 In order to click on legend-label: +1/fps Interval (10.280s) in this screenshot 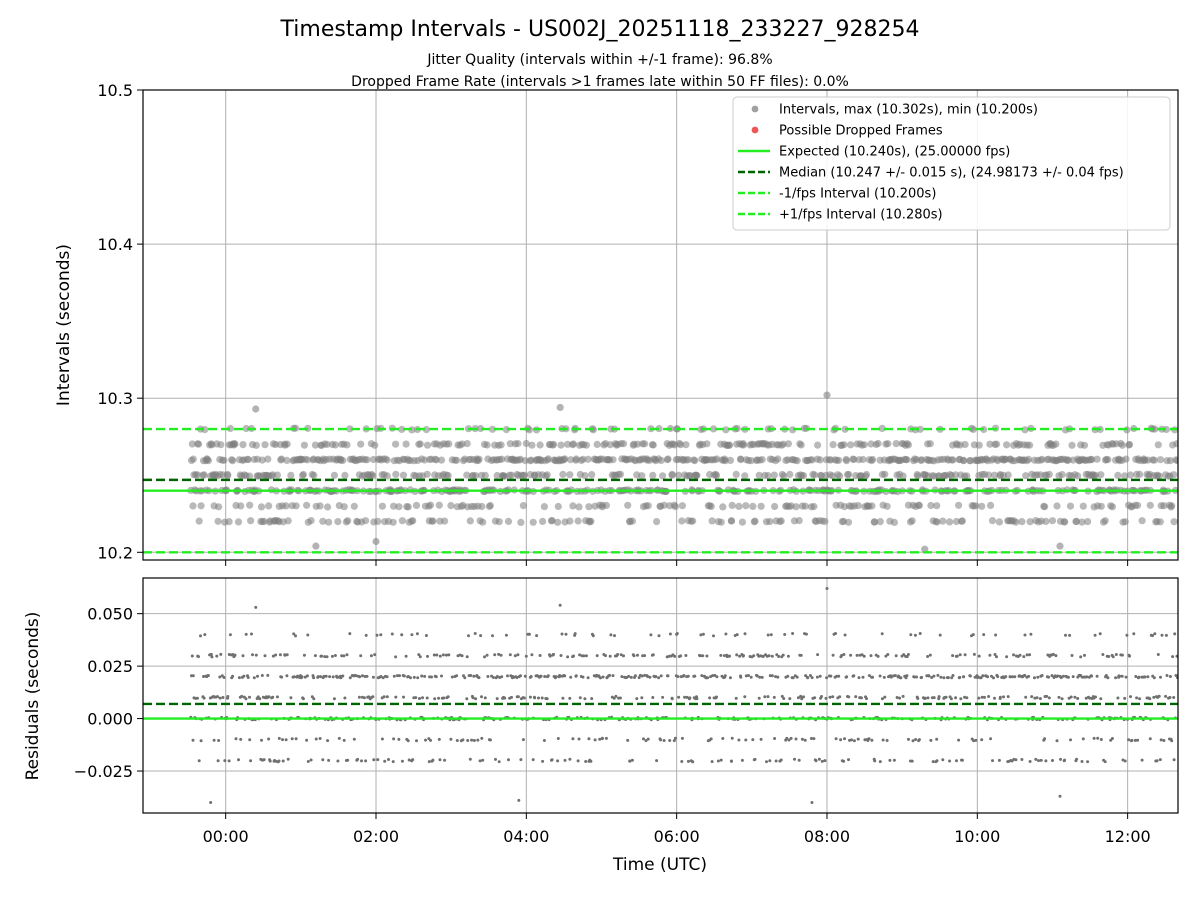, I will do `click(861, 215)`.